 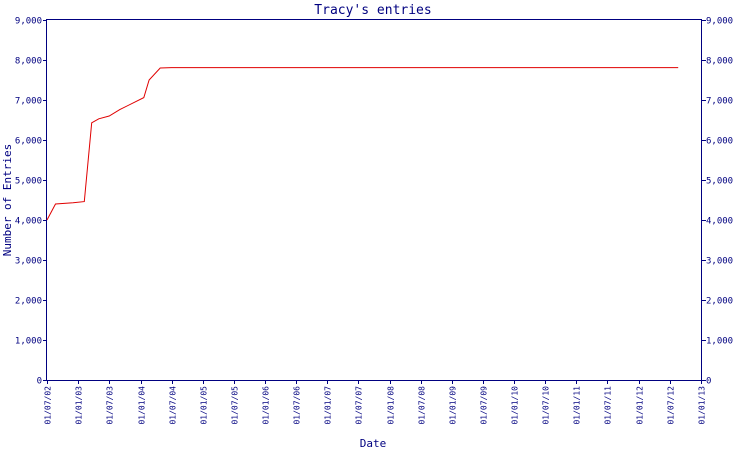 I want to click on y-tick-label-right: 0, so click(x=708, y=382).